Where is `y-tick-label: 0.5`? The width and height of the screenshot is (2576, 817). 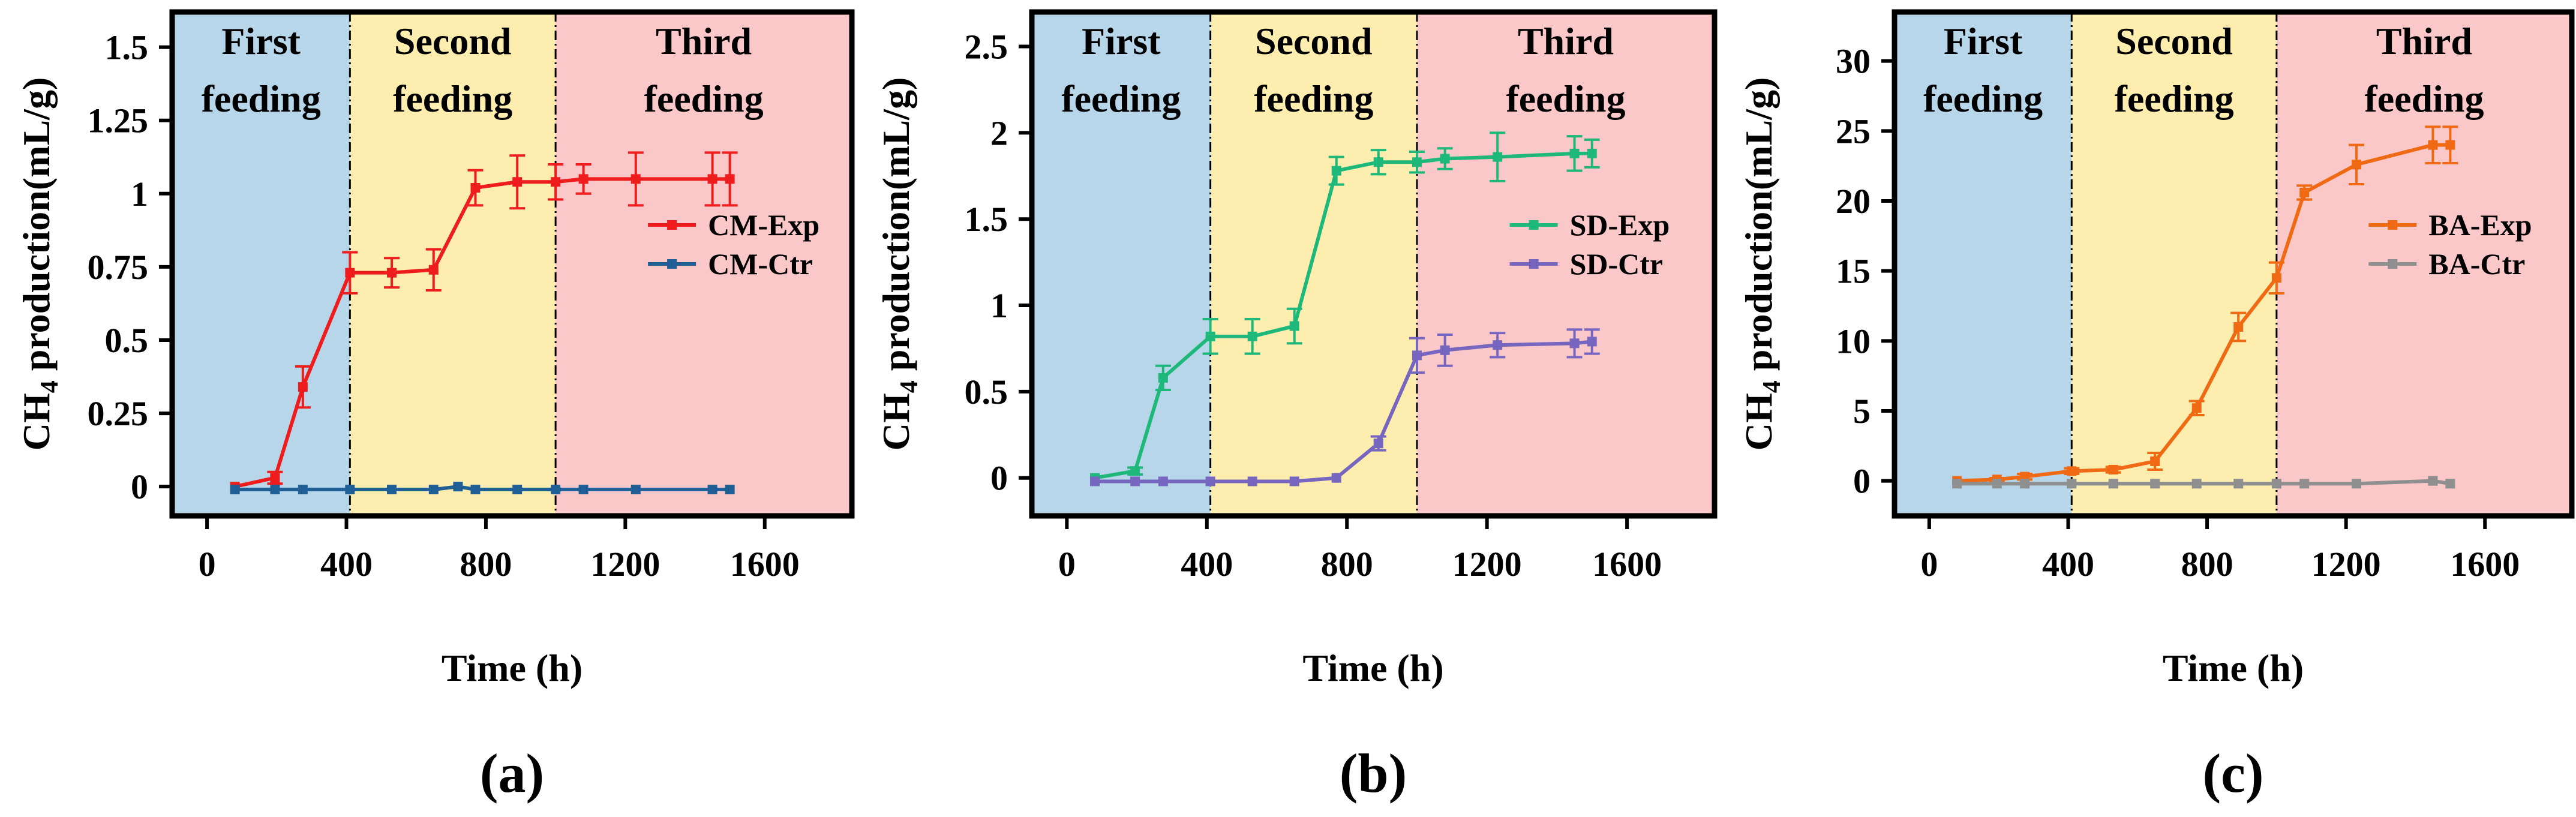 y-tick-label: 0.5 is located at coordinates (127, 340).